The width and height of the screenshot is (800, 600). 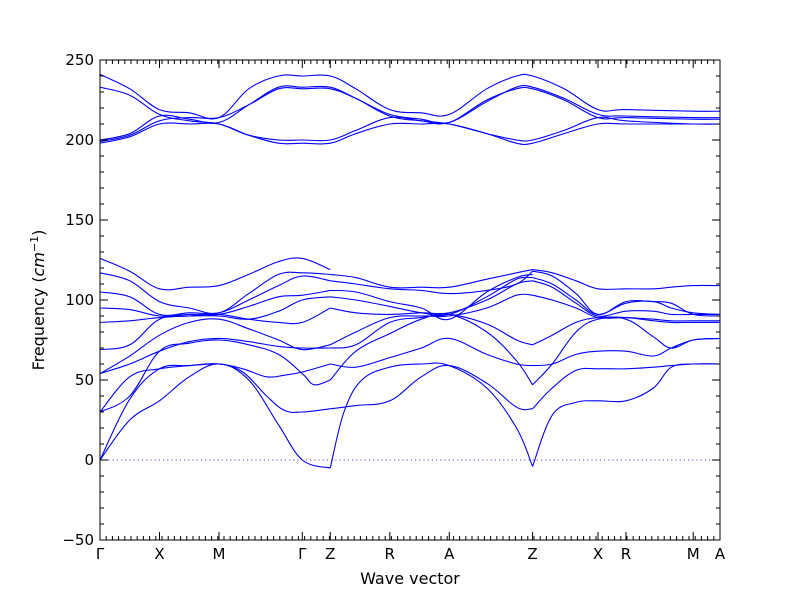 What do you see at coordinates (79, 60) in the screenshot?
I see `y-tick-label: 250` at bounding box center [79, 60].